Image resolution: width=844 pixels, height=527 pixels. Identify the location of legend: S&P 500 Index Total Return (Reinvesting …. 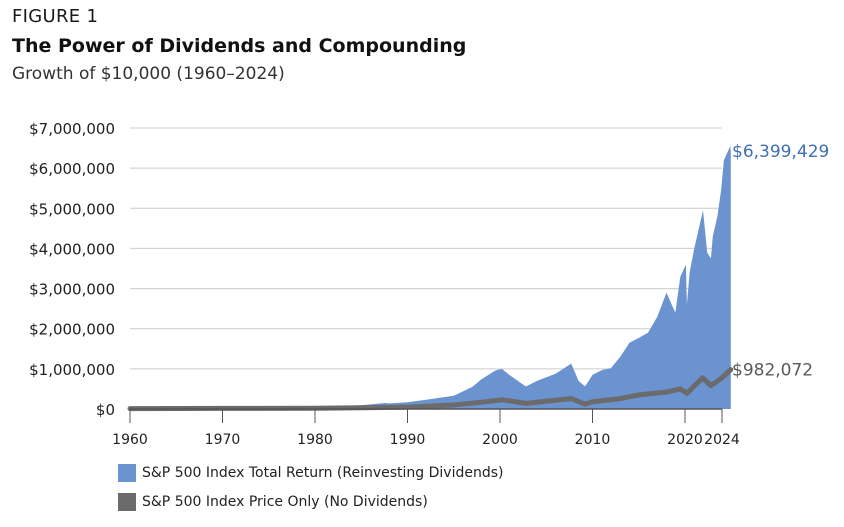
(311, 492).